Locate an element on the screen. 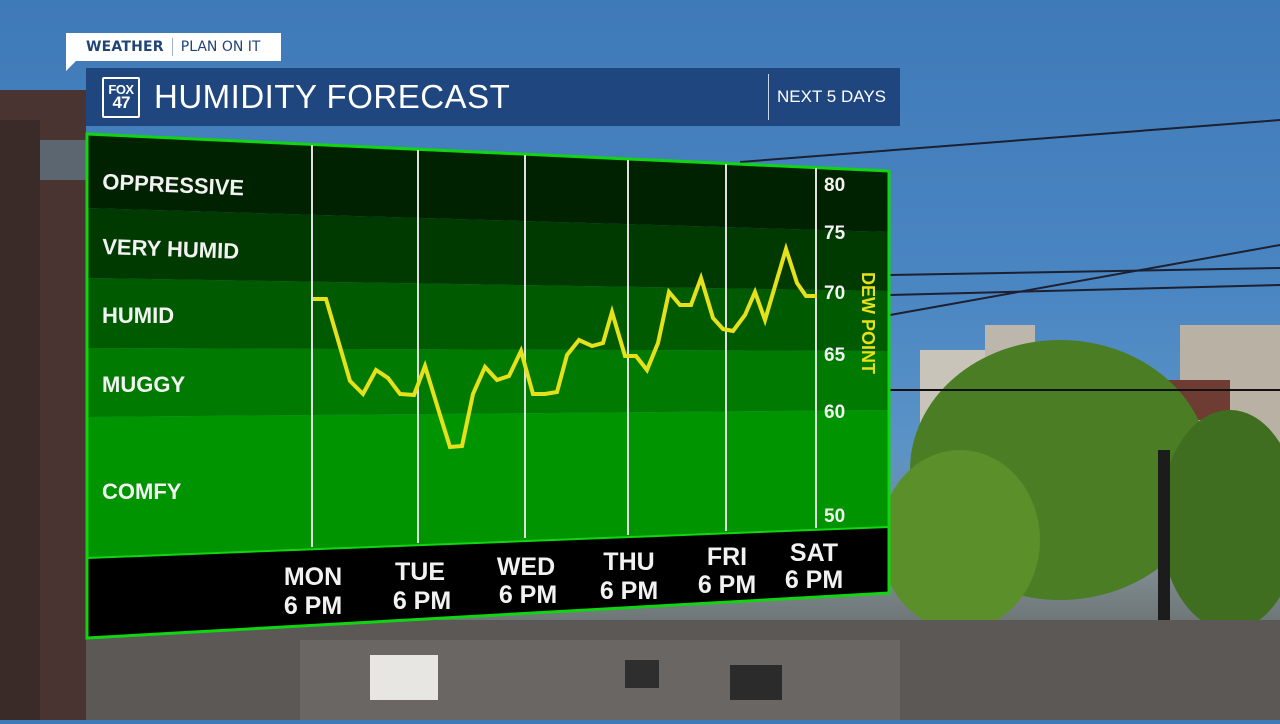  dew-point-line is located at coordinates (565, 346).